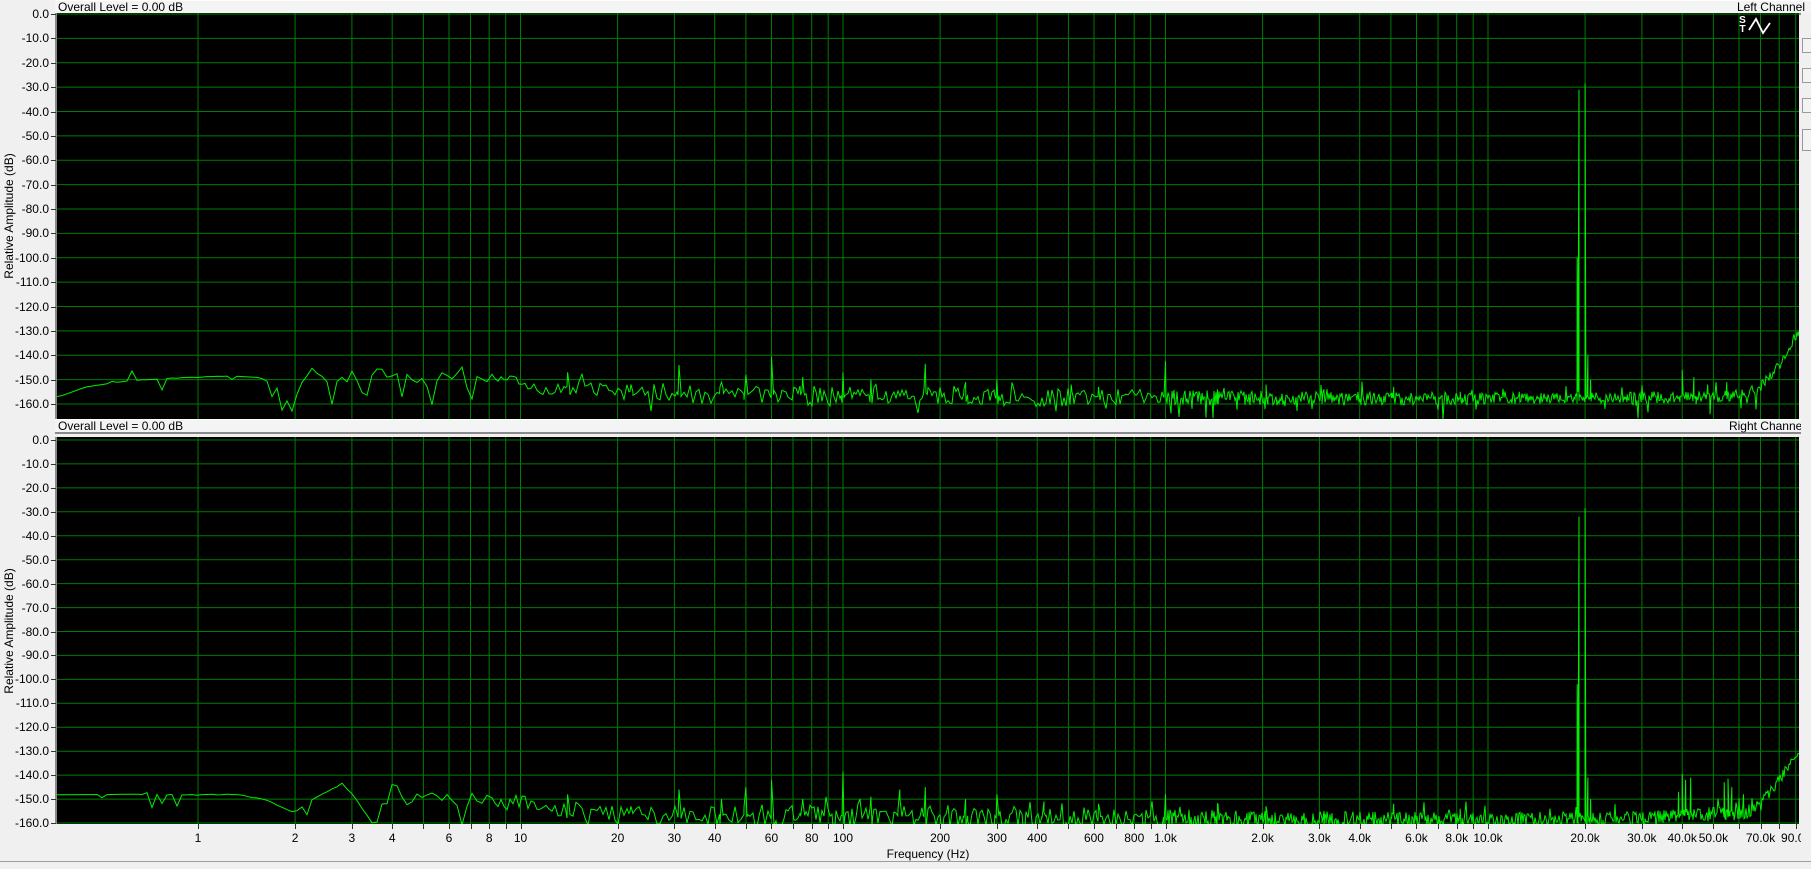 The image size is (1811, 869). I want to click on channel-label: Right Channel, so click(1766, 426).